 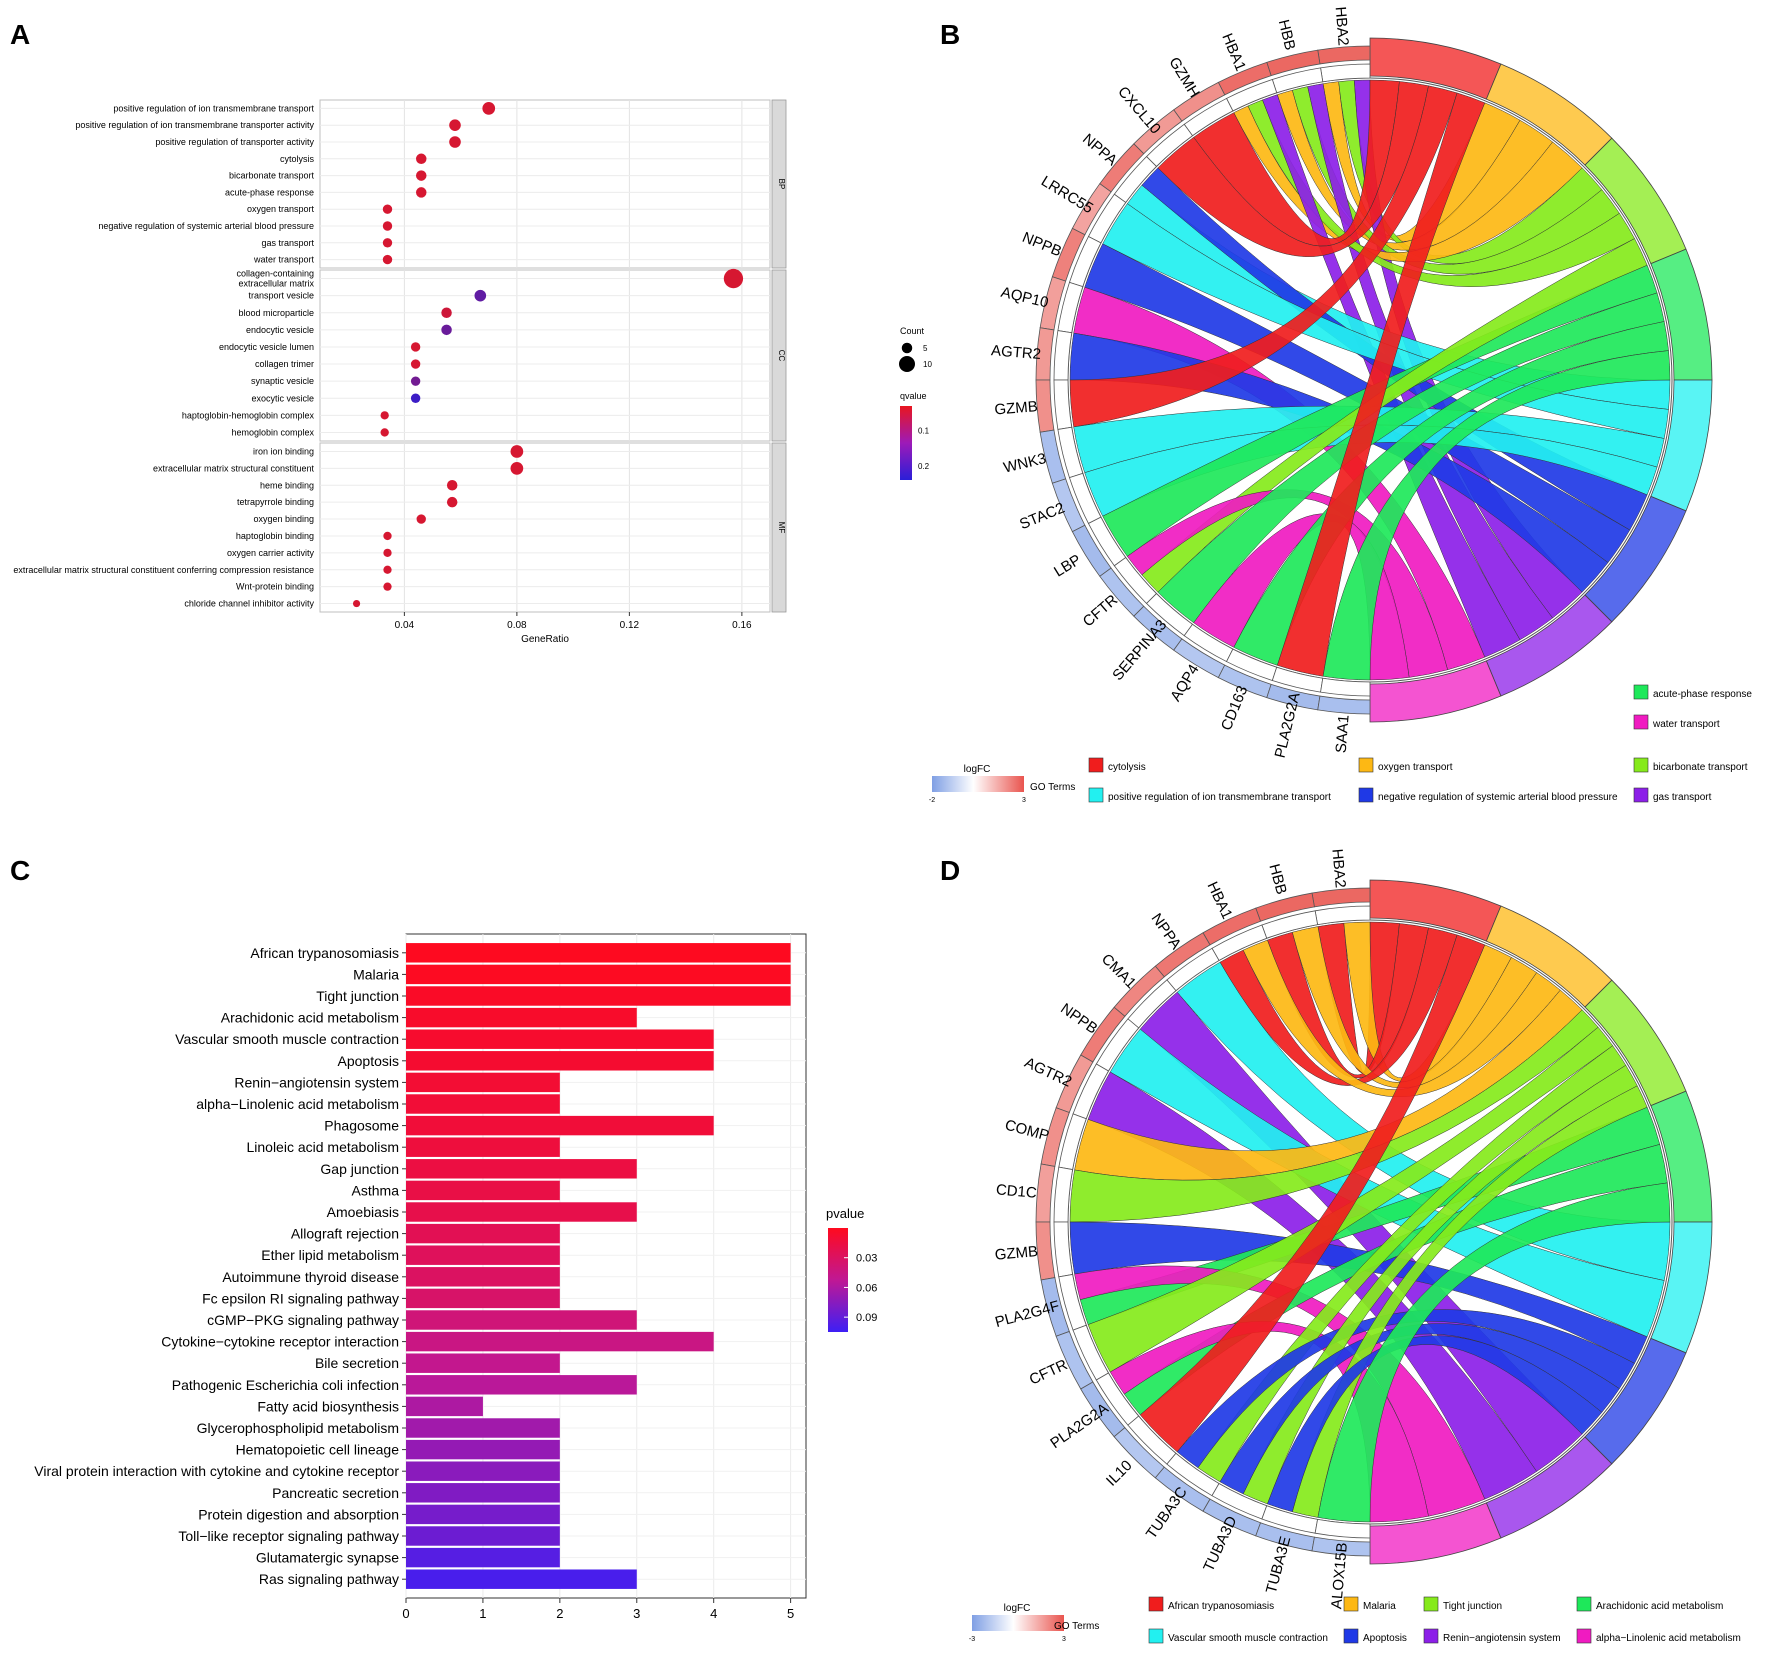 What do you see at coordinates (275, 274) in the screenshot?
I see `term-label-line: collagen-containing` at bounding box center [275, 274].